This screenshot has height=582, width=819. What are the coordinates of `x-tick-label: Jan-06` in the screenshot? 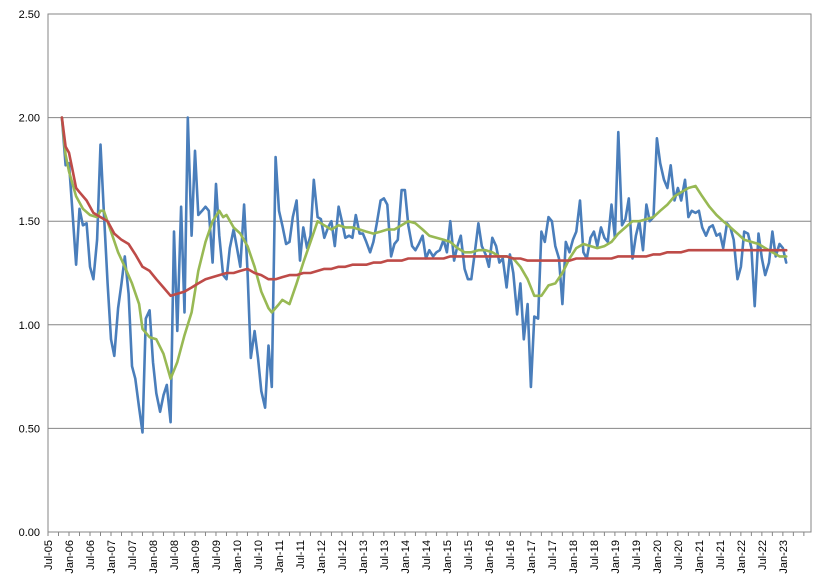 It's located at (70, 557).